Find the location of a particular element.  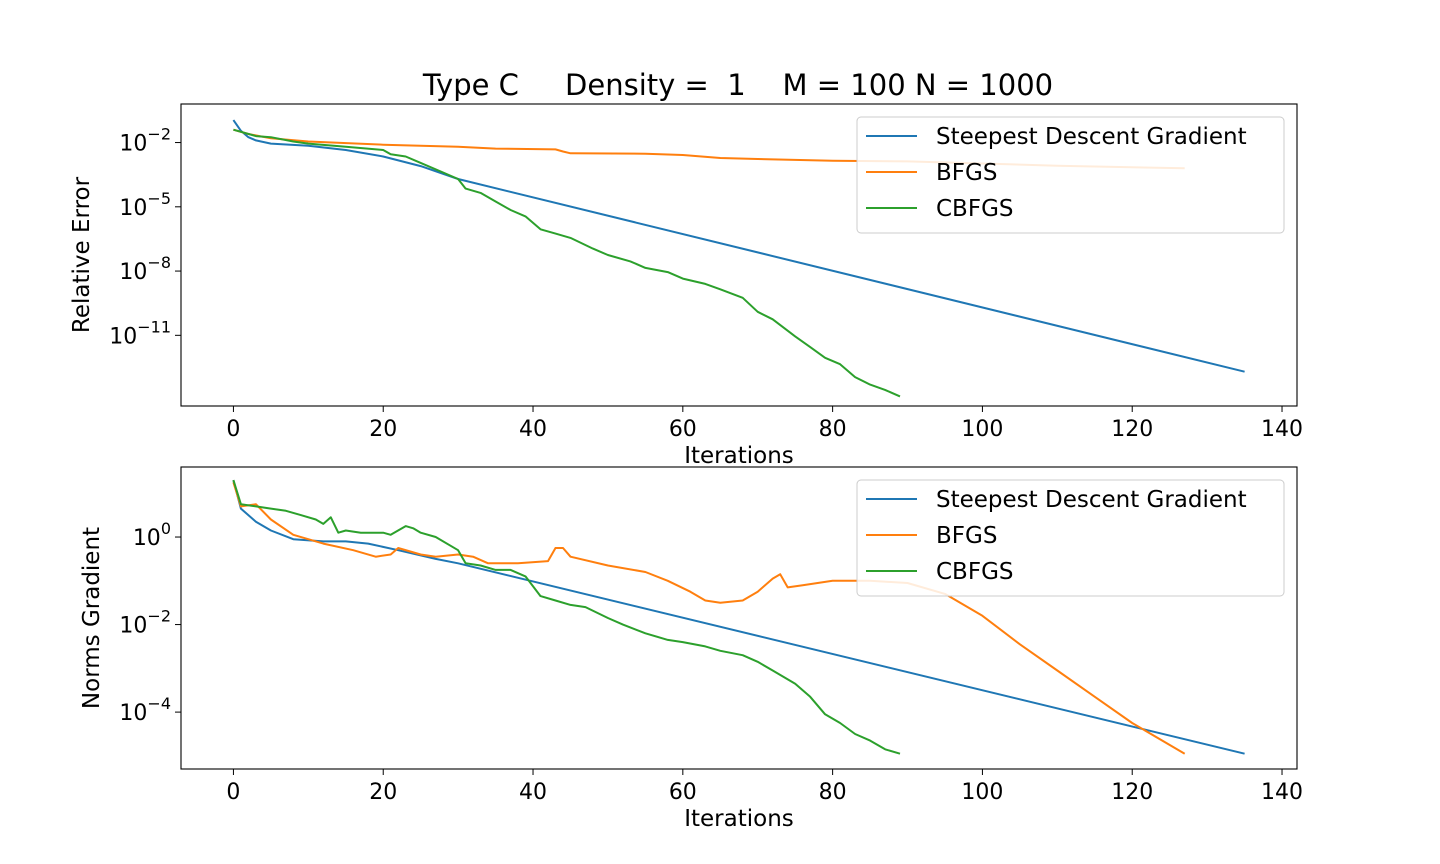

y-tick-label: 10⁻¹¹ is located at coordinates (140, 333).